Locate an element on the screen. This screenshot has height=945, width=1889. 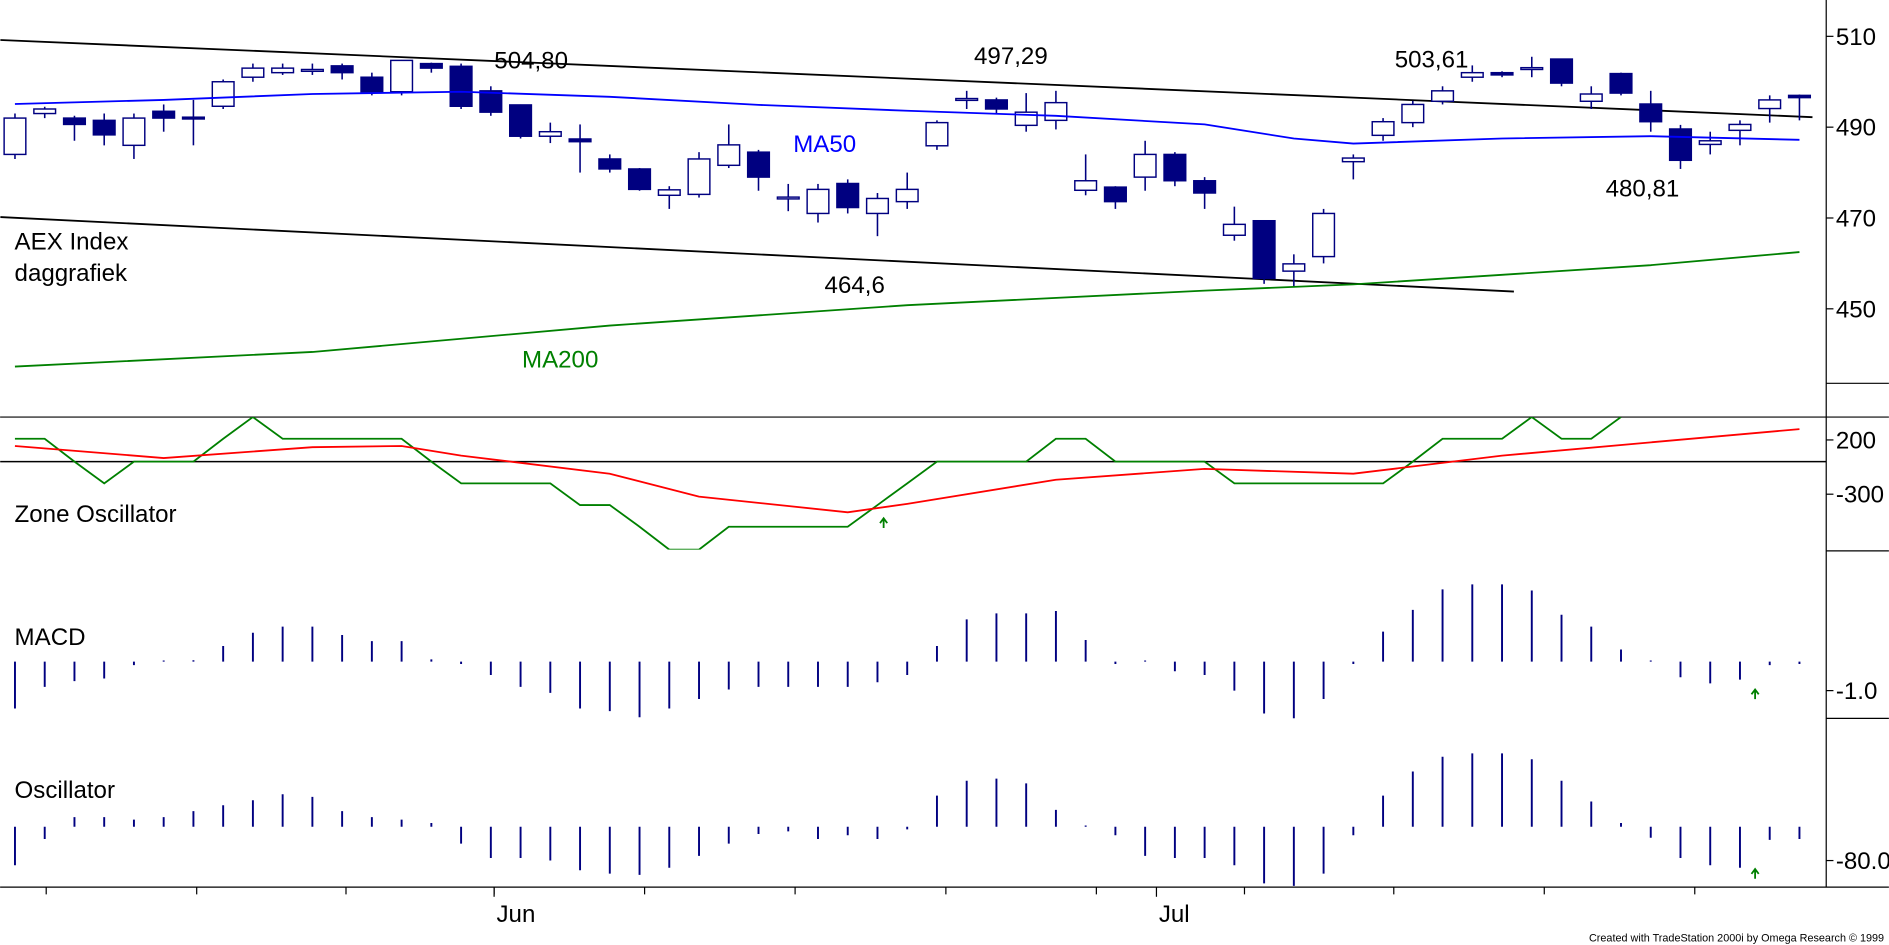
y-tick-label: 200 is located at coordinates (1856, 440).